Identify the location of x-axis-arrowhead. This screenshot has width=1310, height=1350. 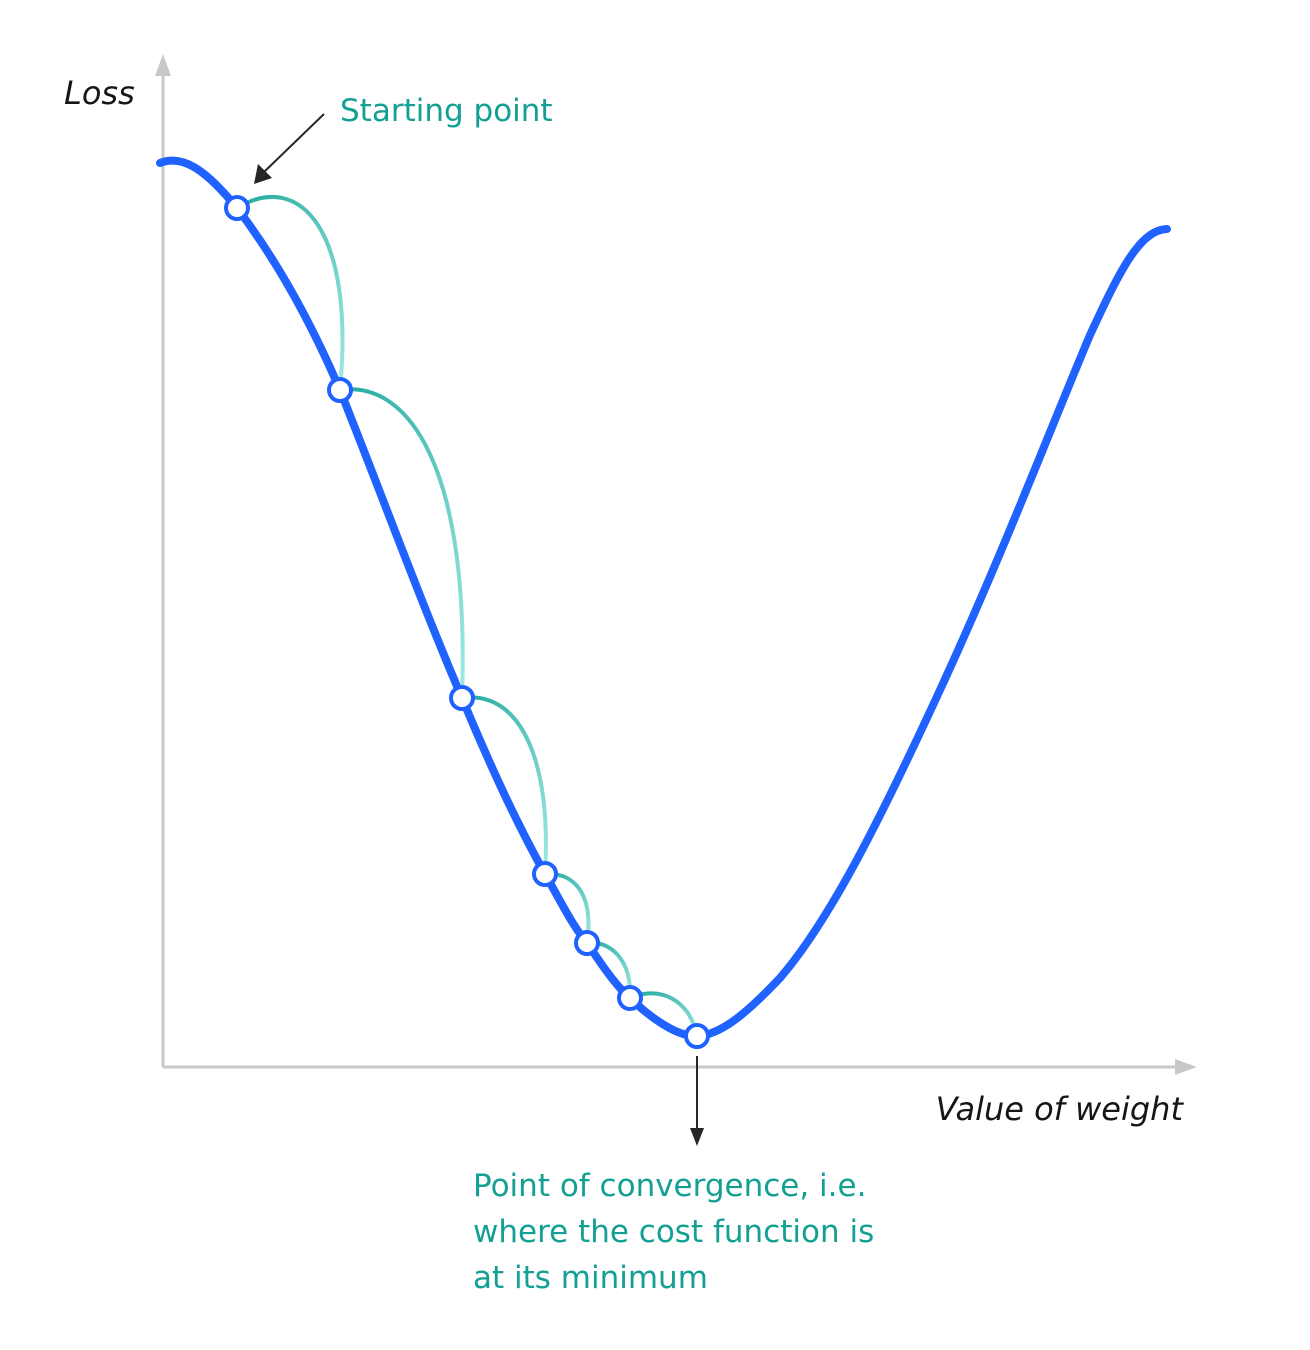
(1186, 1067).